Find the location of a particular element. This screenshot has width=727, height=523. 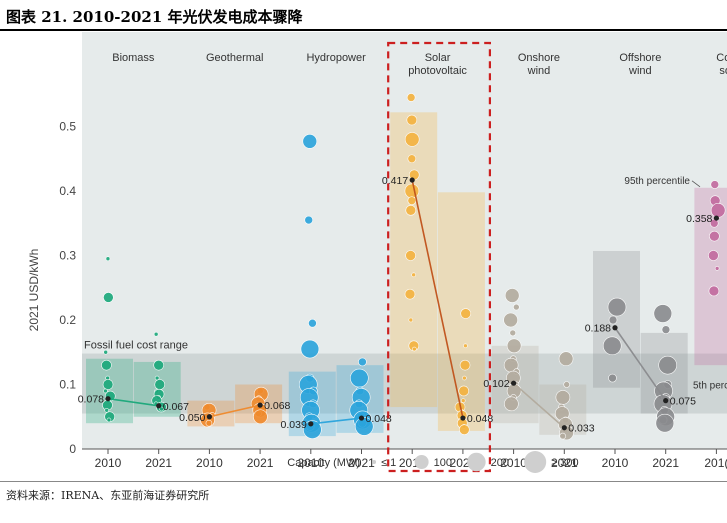

fossil-fuel-band-group: Fossil fuel cost range is located at coordinates (404, 377).